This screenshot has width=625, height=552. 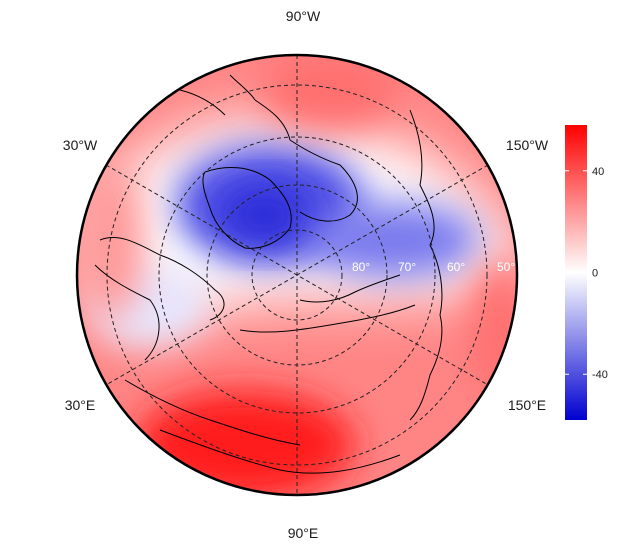 What do you see at coordinates (303, 16) in the screenshot?
I see `lon-label-top: 90°W` at bounding box center [303, 16].